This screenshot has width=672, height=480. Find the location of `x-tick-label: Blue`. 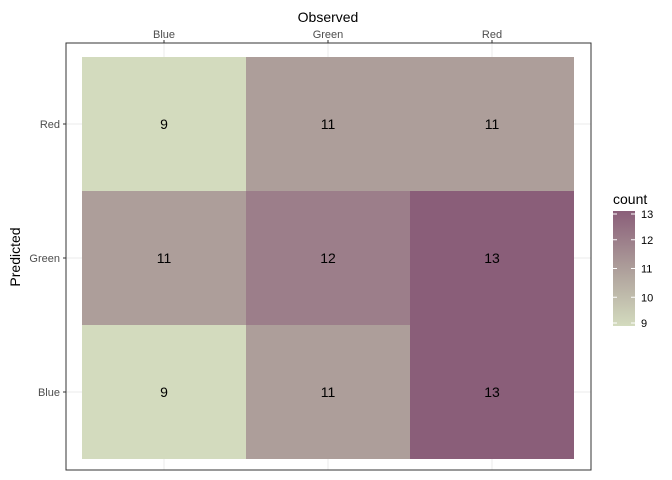

x-tick-label: Blue is located at coordinates (164, 35).